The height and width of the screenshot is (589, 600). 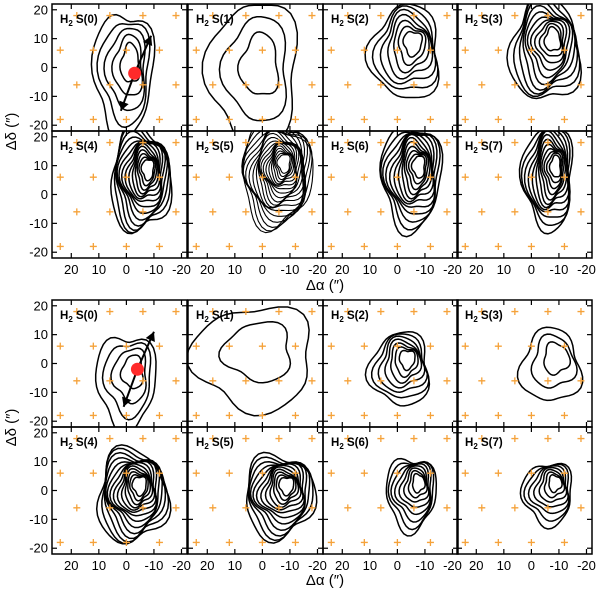 I want to click on y-tick-label: -10, so click(x=38, y=519).